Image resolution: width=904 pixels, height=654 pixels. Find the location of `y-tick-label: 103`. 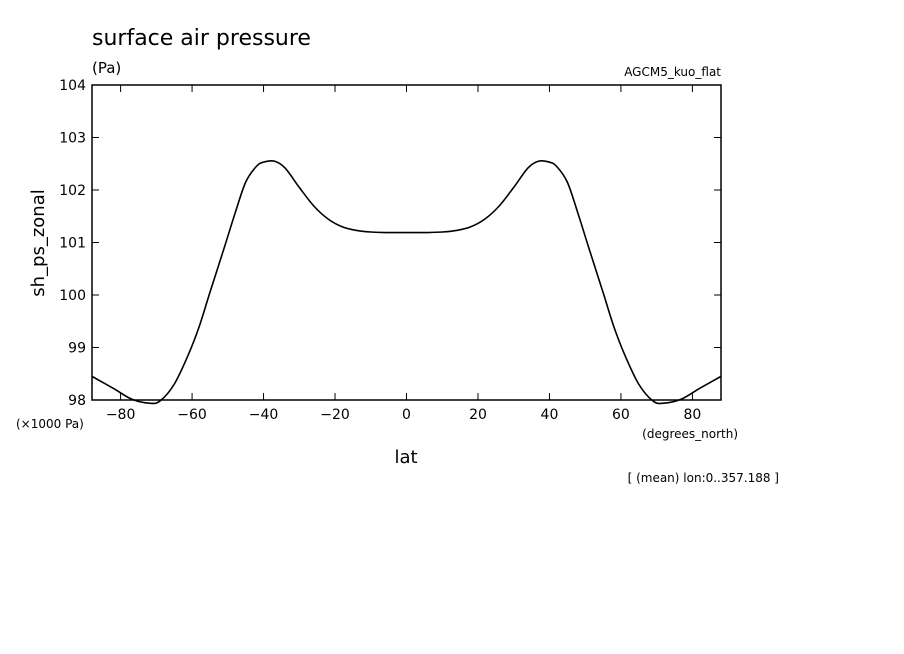

y-tick-label: 103 is located at coordinates (72, 139).